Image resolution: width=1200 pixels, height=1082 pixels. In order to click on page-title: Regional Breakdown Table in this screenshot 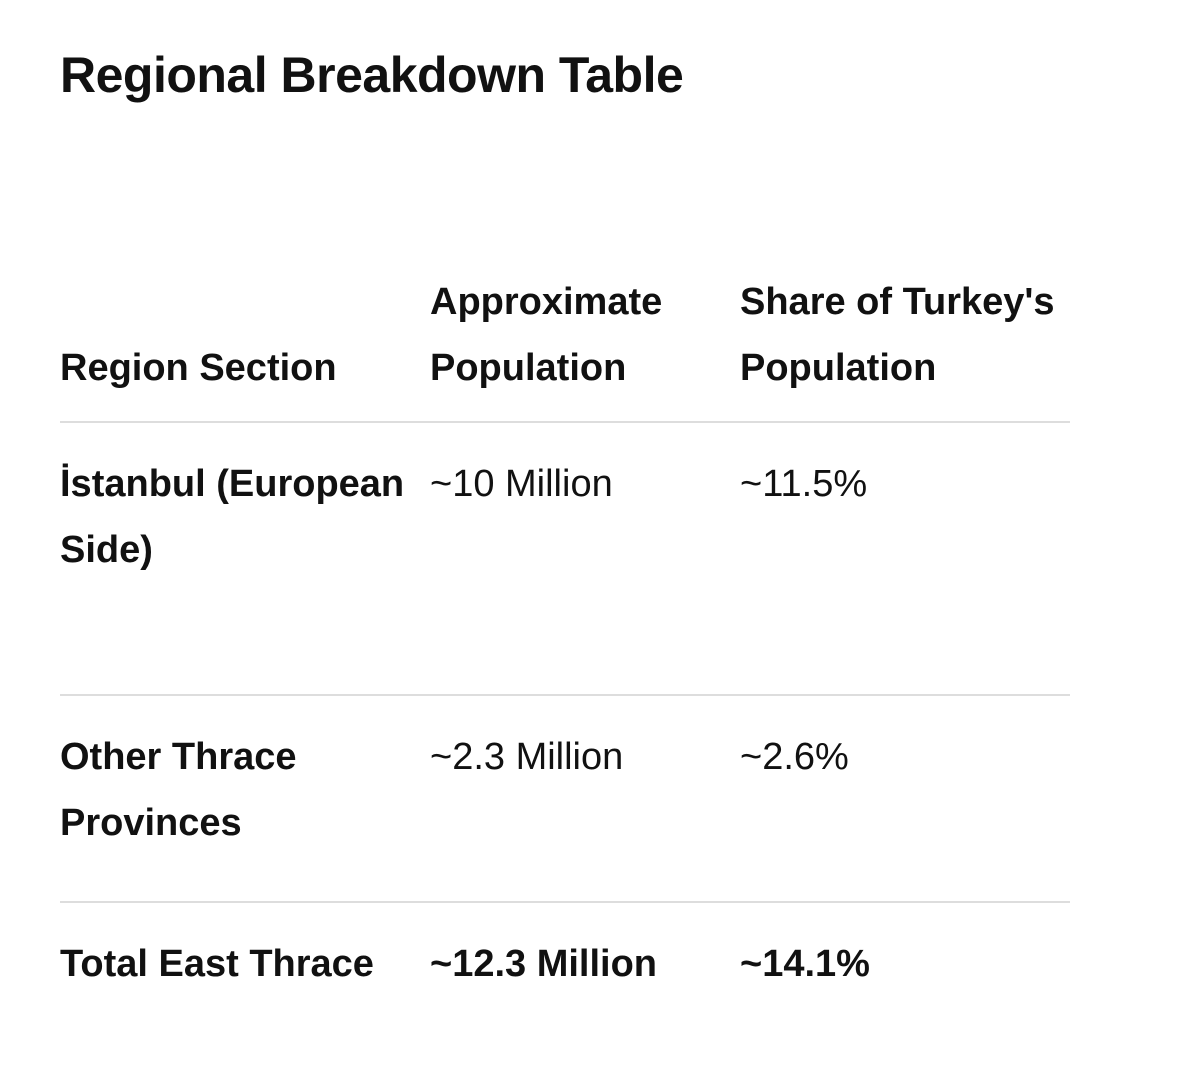, I will do `click(372, 75)`.